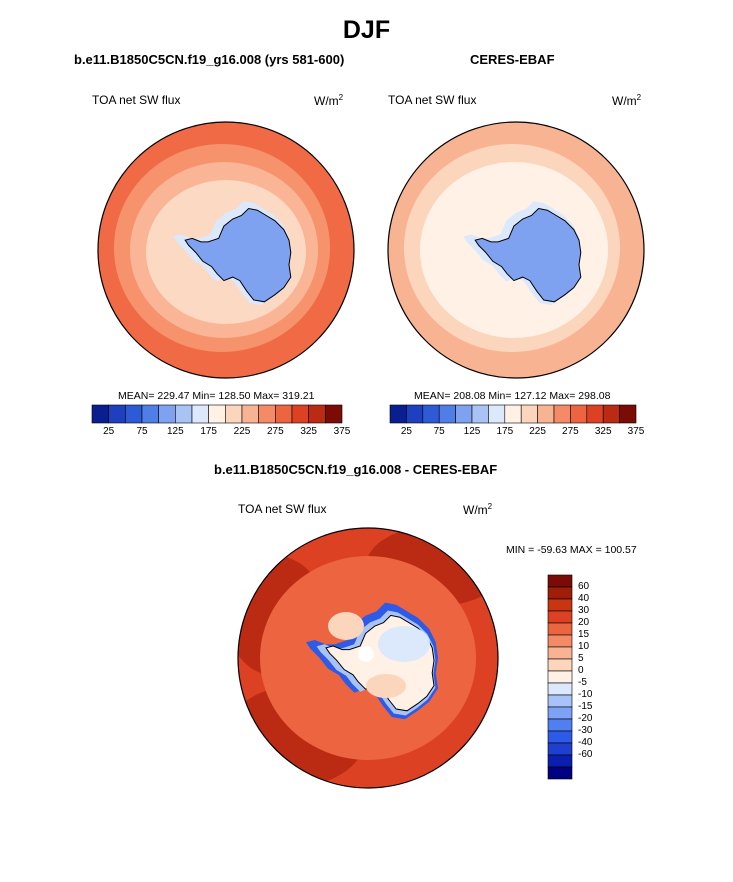 This screenshot has width=733, height=882. Describe the element at coordinates (329, 100) in the screenshot. I see `panel-units-model: W/m2` at that location.